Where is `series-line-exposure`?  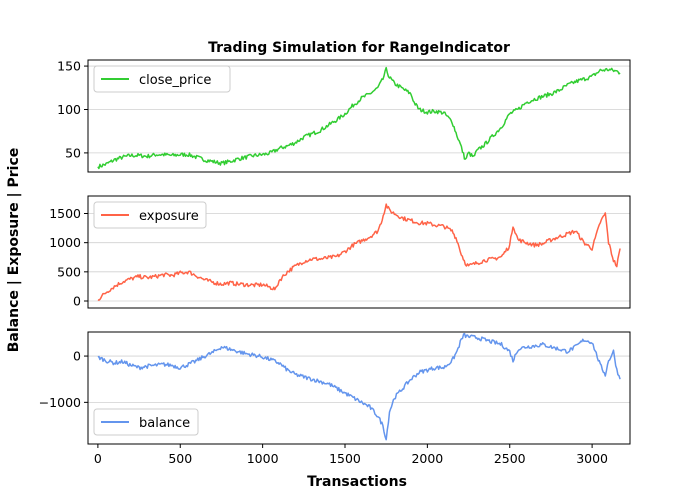
series-line-exposure is located at coordinates (359, 252).